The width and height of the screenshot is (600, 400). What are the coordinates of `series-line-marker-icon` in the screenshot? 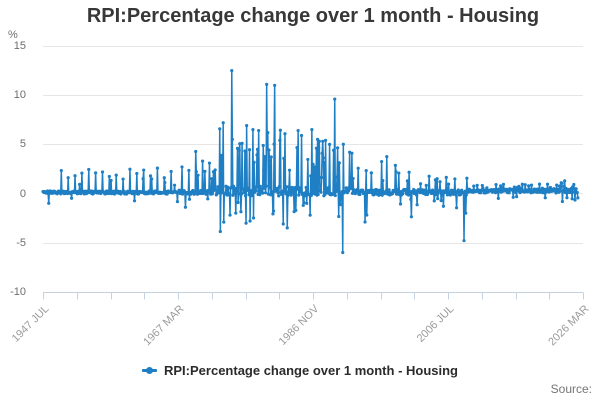 It's located at (149, 370).